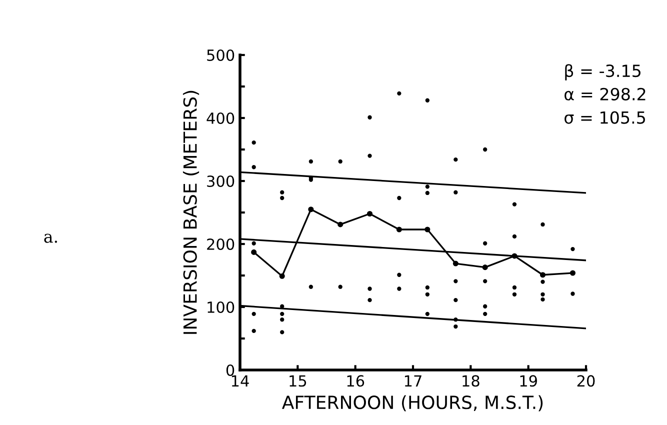 The height and width of the screenshot is (425, 667). I want to click on x-tick-label: 14, so click(240, 380).